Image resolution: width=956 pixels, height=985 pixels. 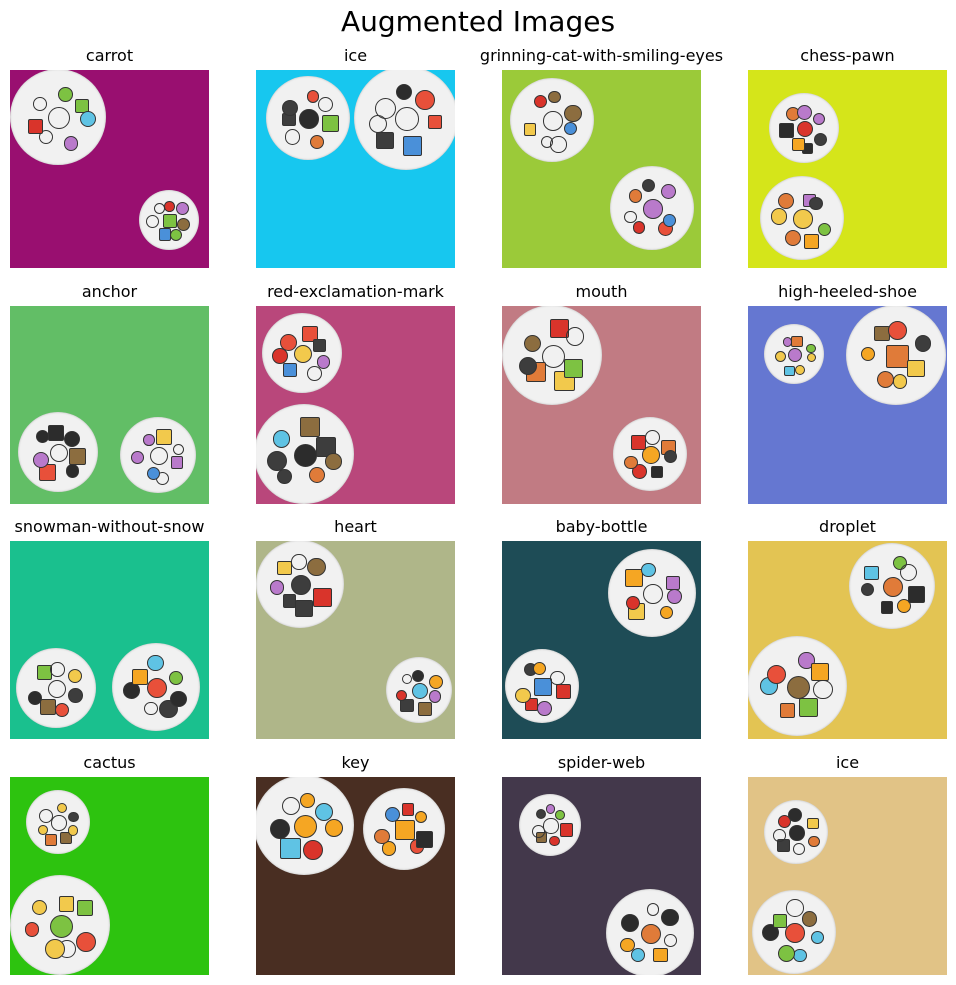 What do you see at coordinates (847, 157) in the screenshot?
I see `augmented-image-panel: chess-pawn` at bounding box center [847, 157].